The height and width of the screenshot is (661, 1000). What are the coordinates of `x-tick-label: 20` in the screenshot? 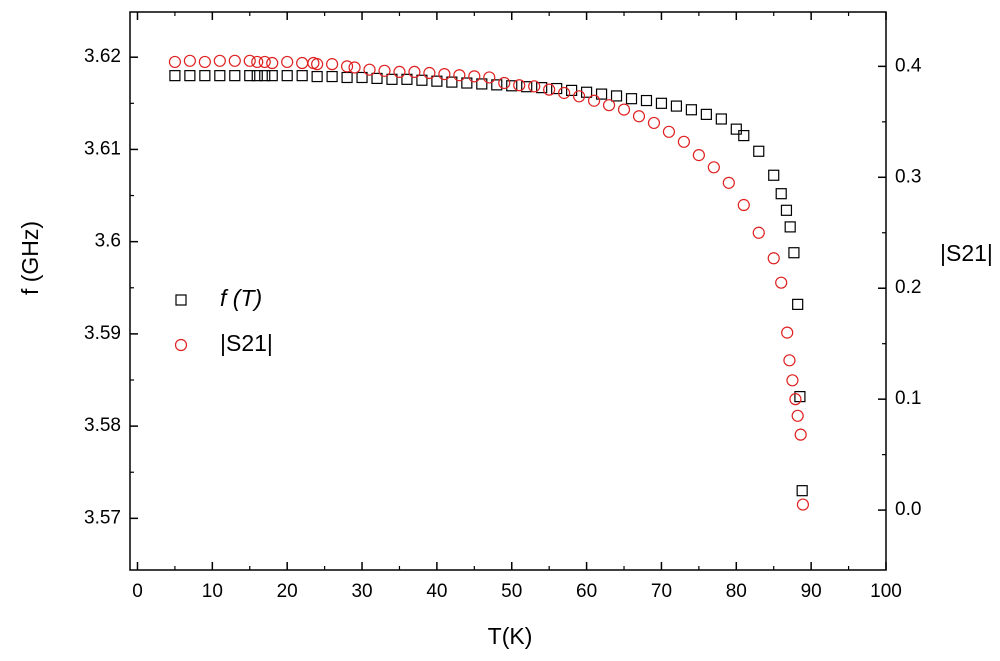 It's located at (287, 591).